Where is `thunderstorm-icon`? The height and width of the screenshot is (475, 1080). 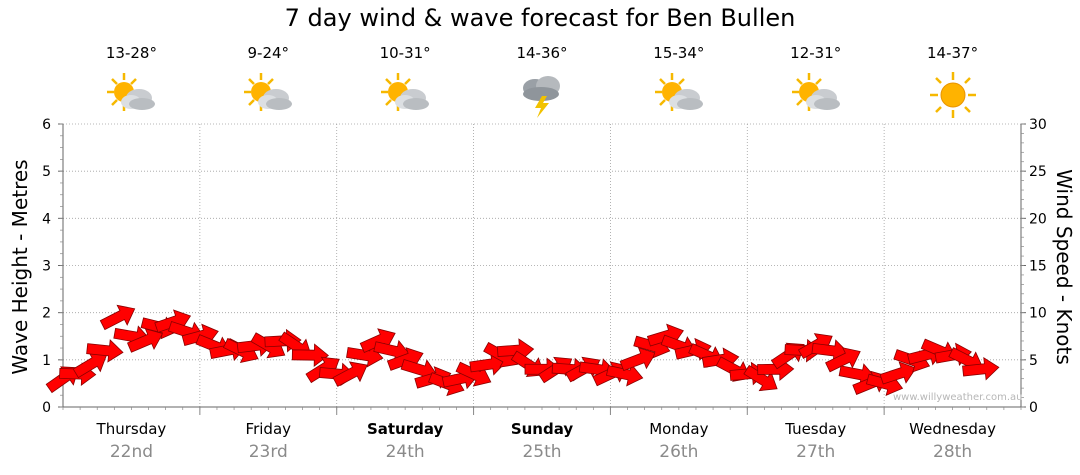 thunderstorm-icon is located at coordinates (542, 95).